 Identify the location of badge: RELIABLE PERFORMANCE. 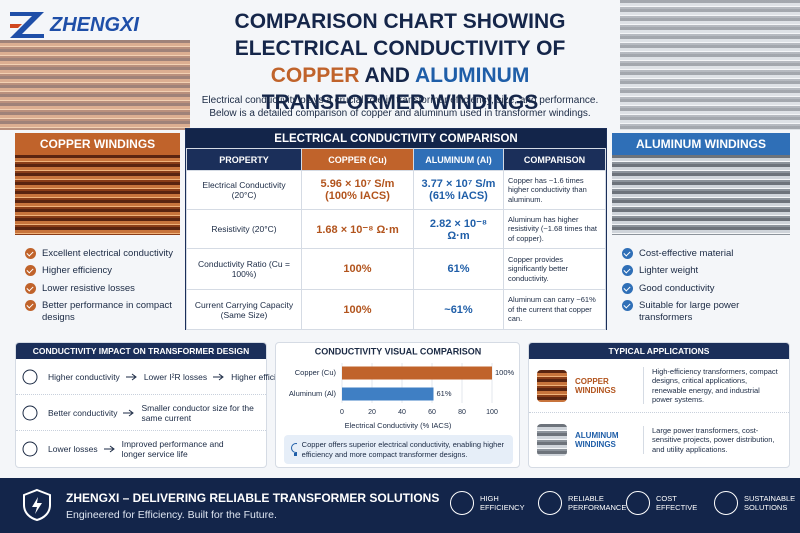
(582, 503).